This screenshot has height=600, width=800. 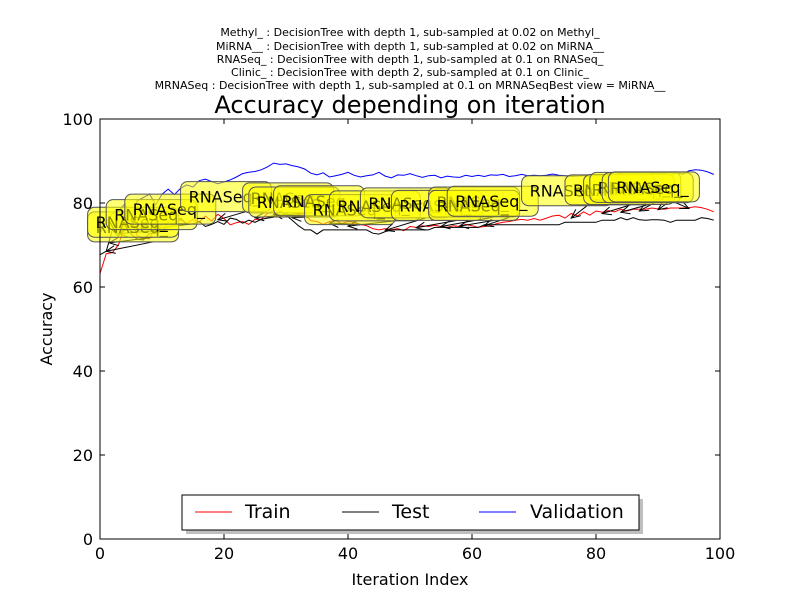 I want to click on x-tick-label: 60, so click(x=472, y=553).